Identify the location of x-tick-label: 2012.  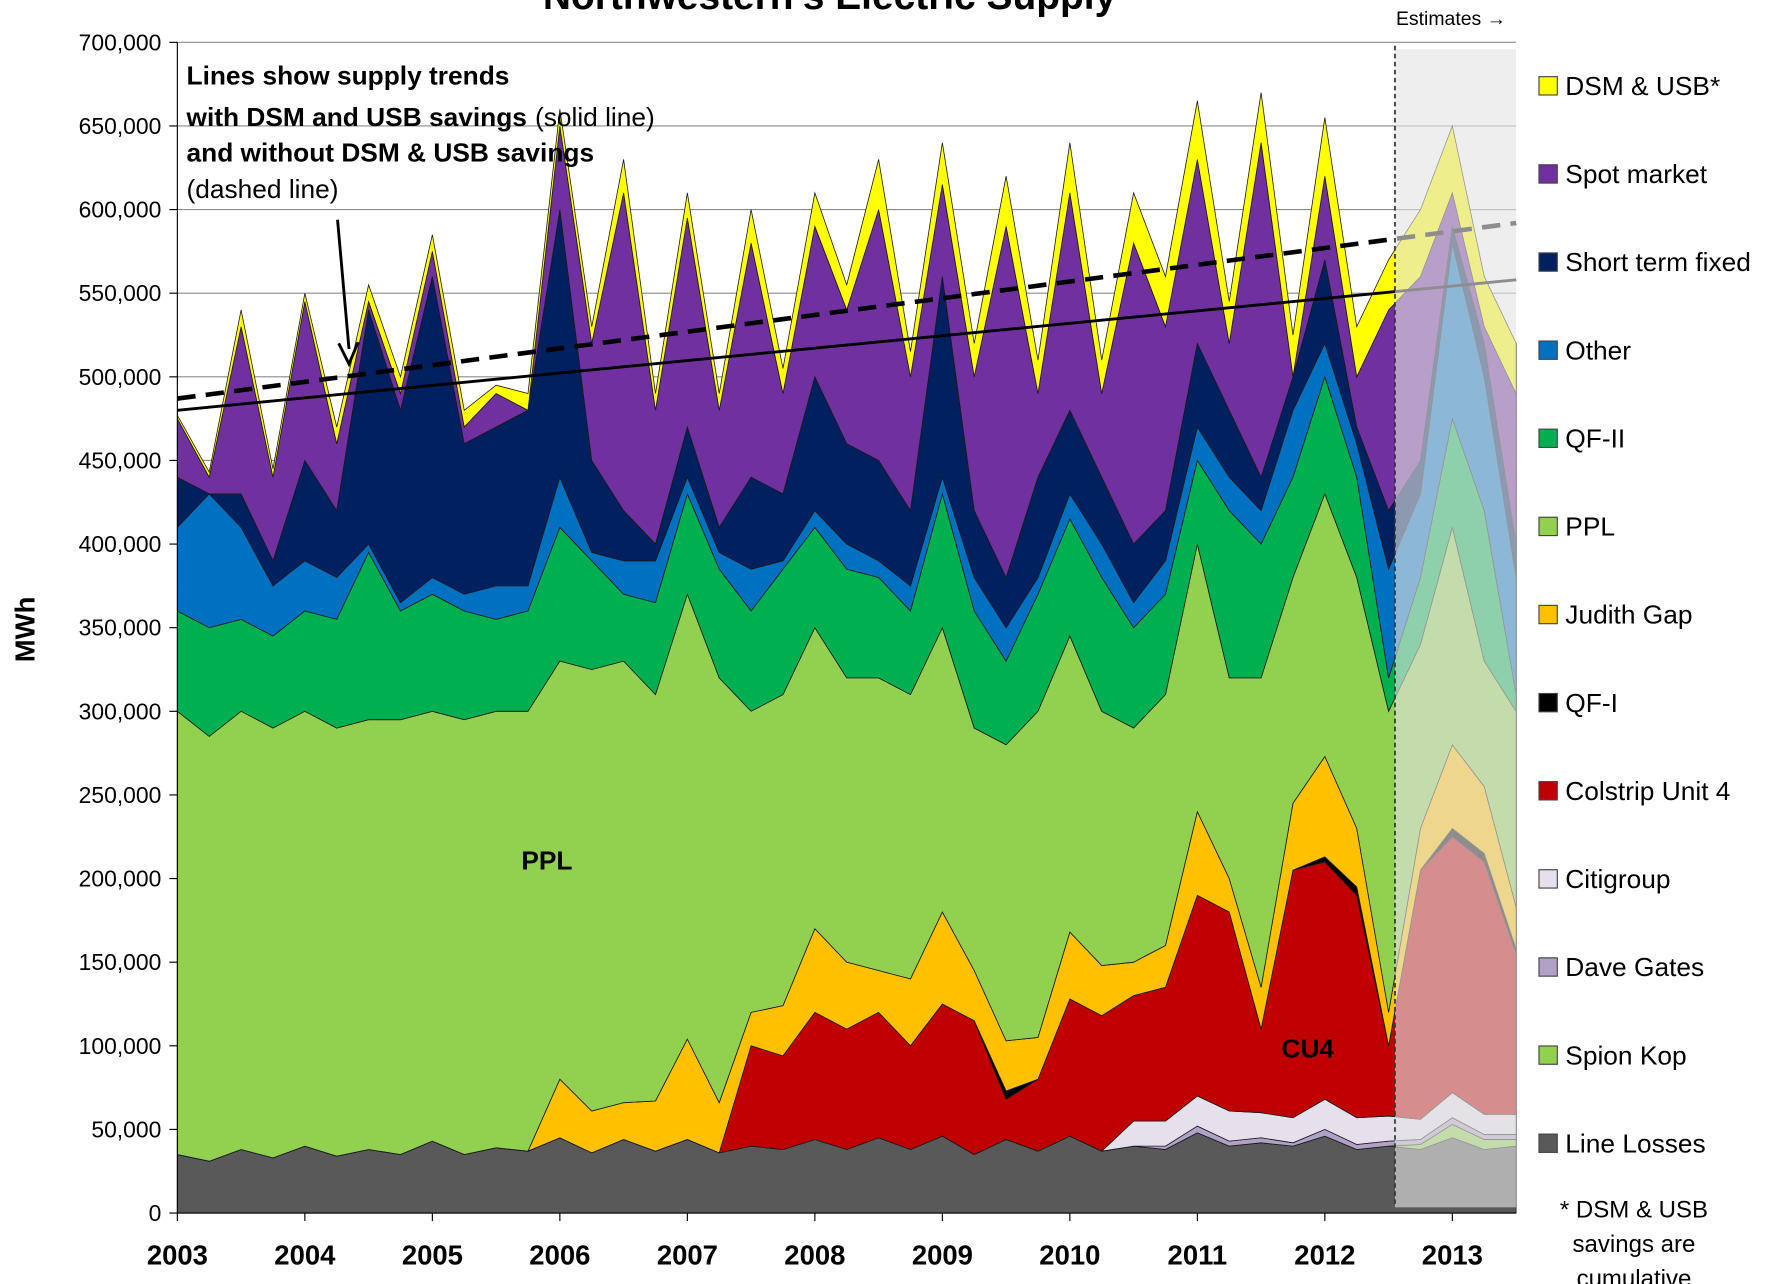
(1324, 1255).